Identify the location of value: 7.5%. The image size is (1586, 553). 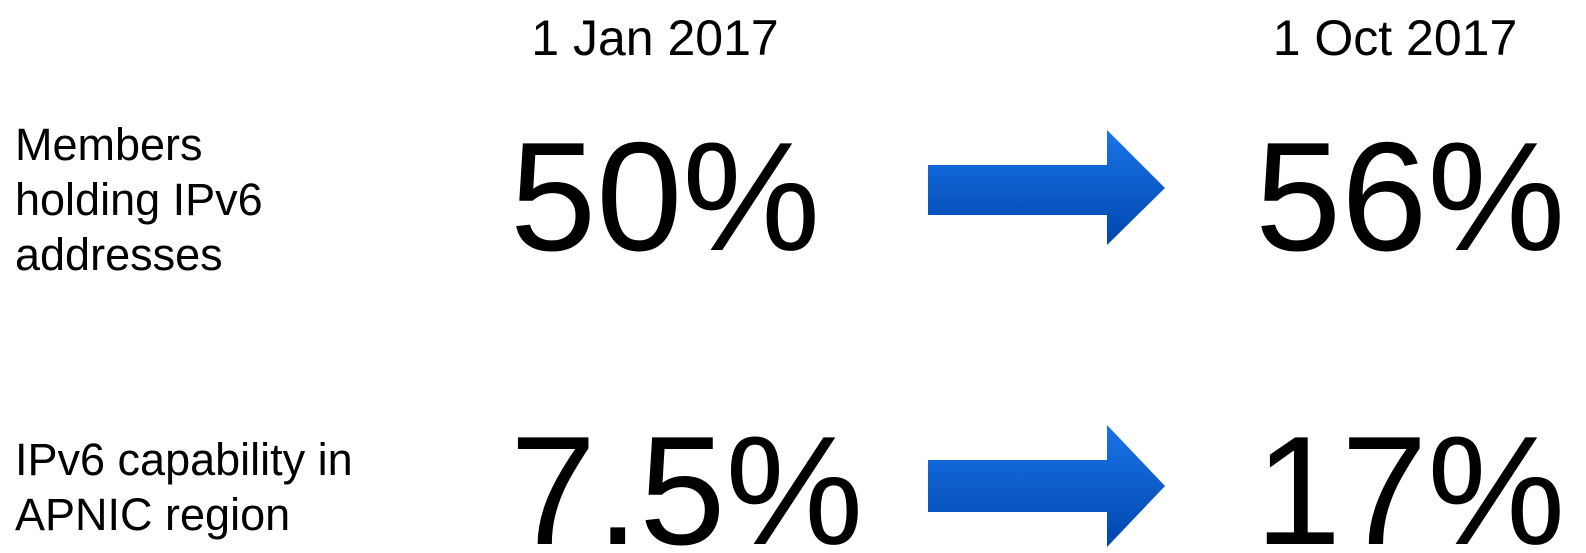
(686, 478).